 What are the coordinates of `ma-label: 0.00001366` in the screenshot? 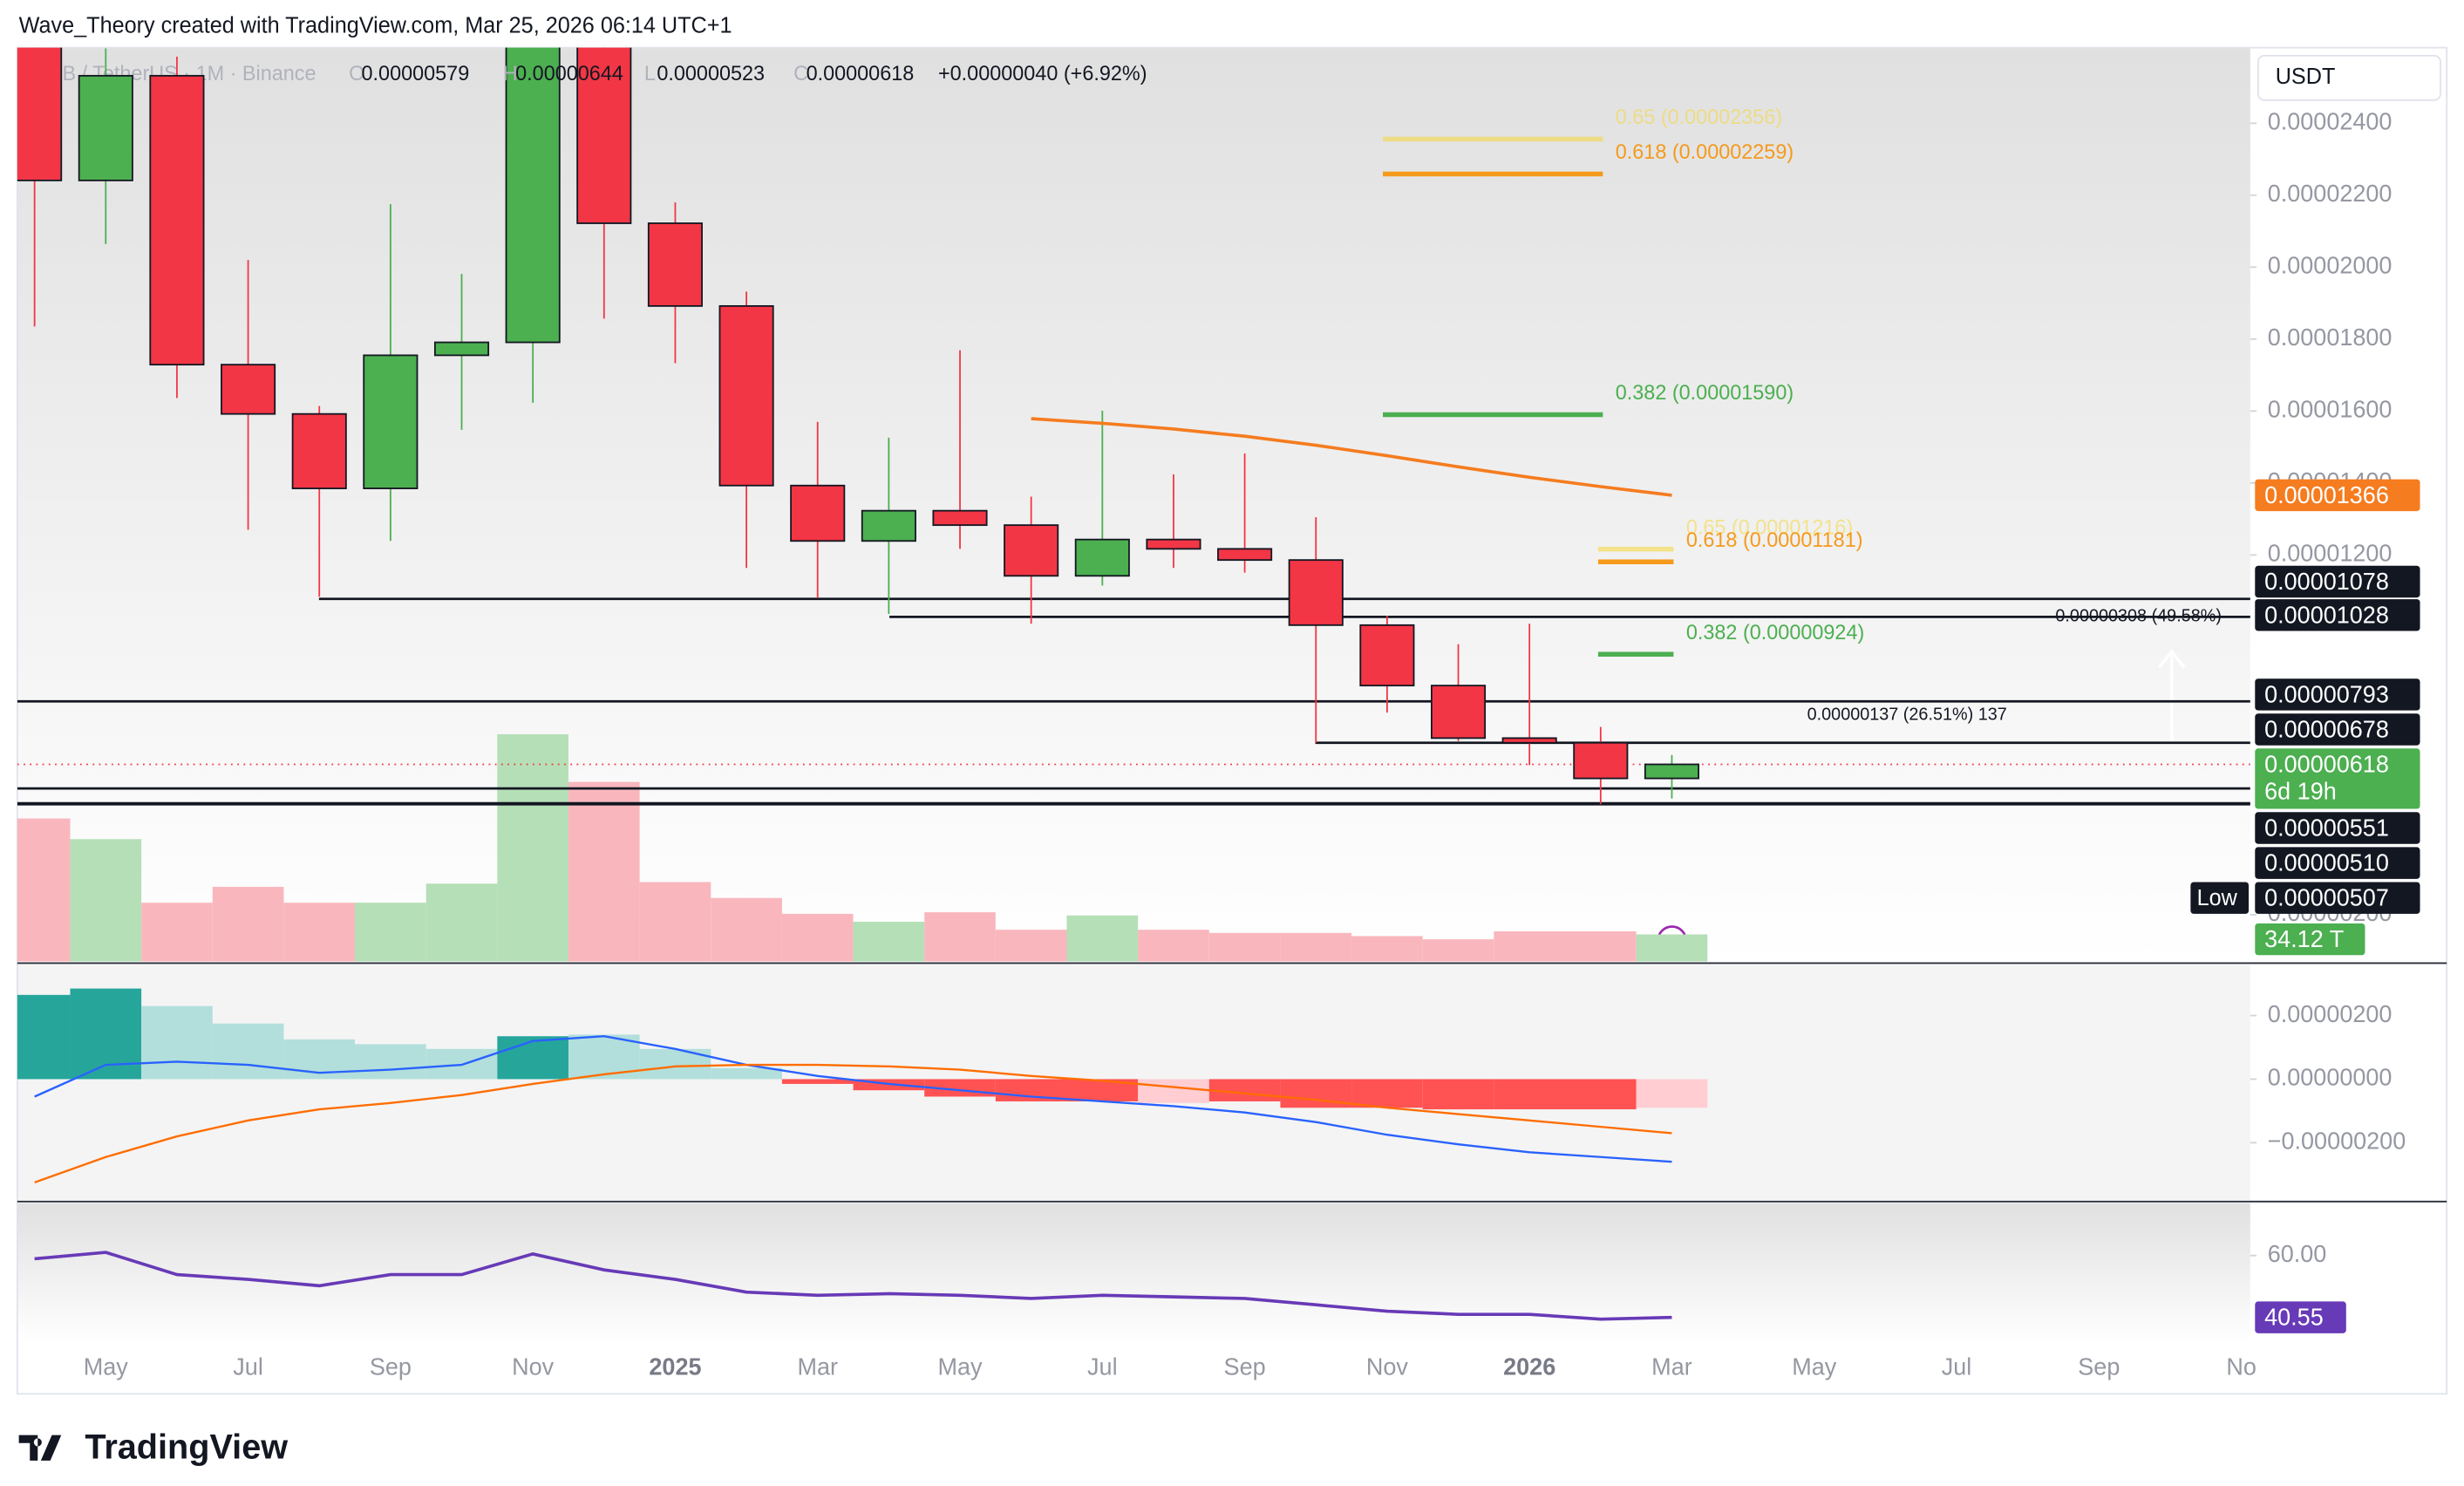 It's located at (2326, 494).